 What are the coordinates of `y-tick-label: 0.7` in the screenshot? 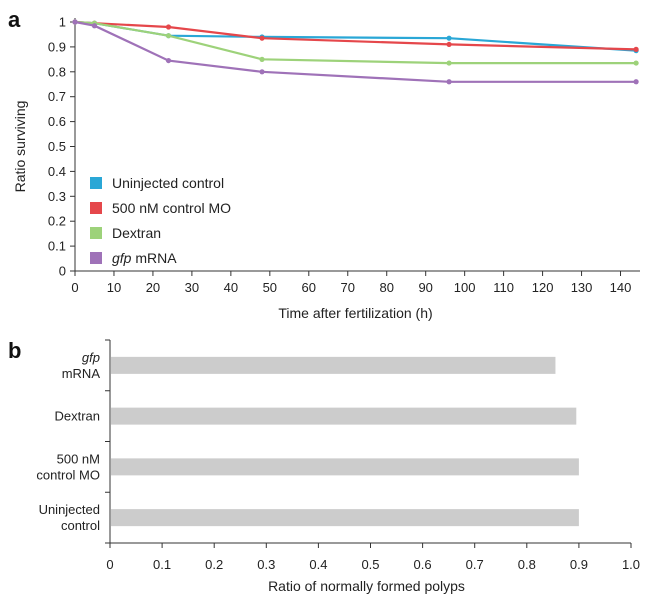 It's located at (57, 96).